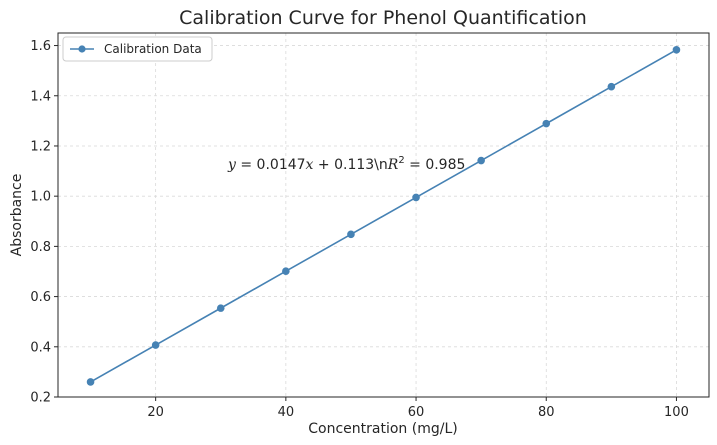 The width and height of the screenshot is (717, 445). Describe the element at coordinates (40, 146) in the screenshot. I see `y-tick-label: 1.2` at that location.